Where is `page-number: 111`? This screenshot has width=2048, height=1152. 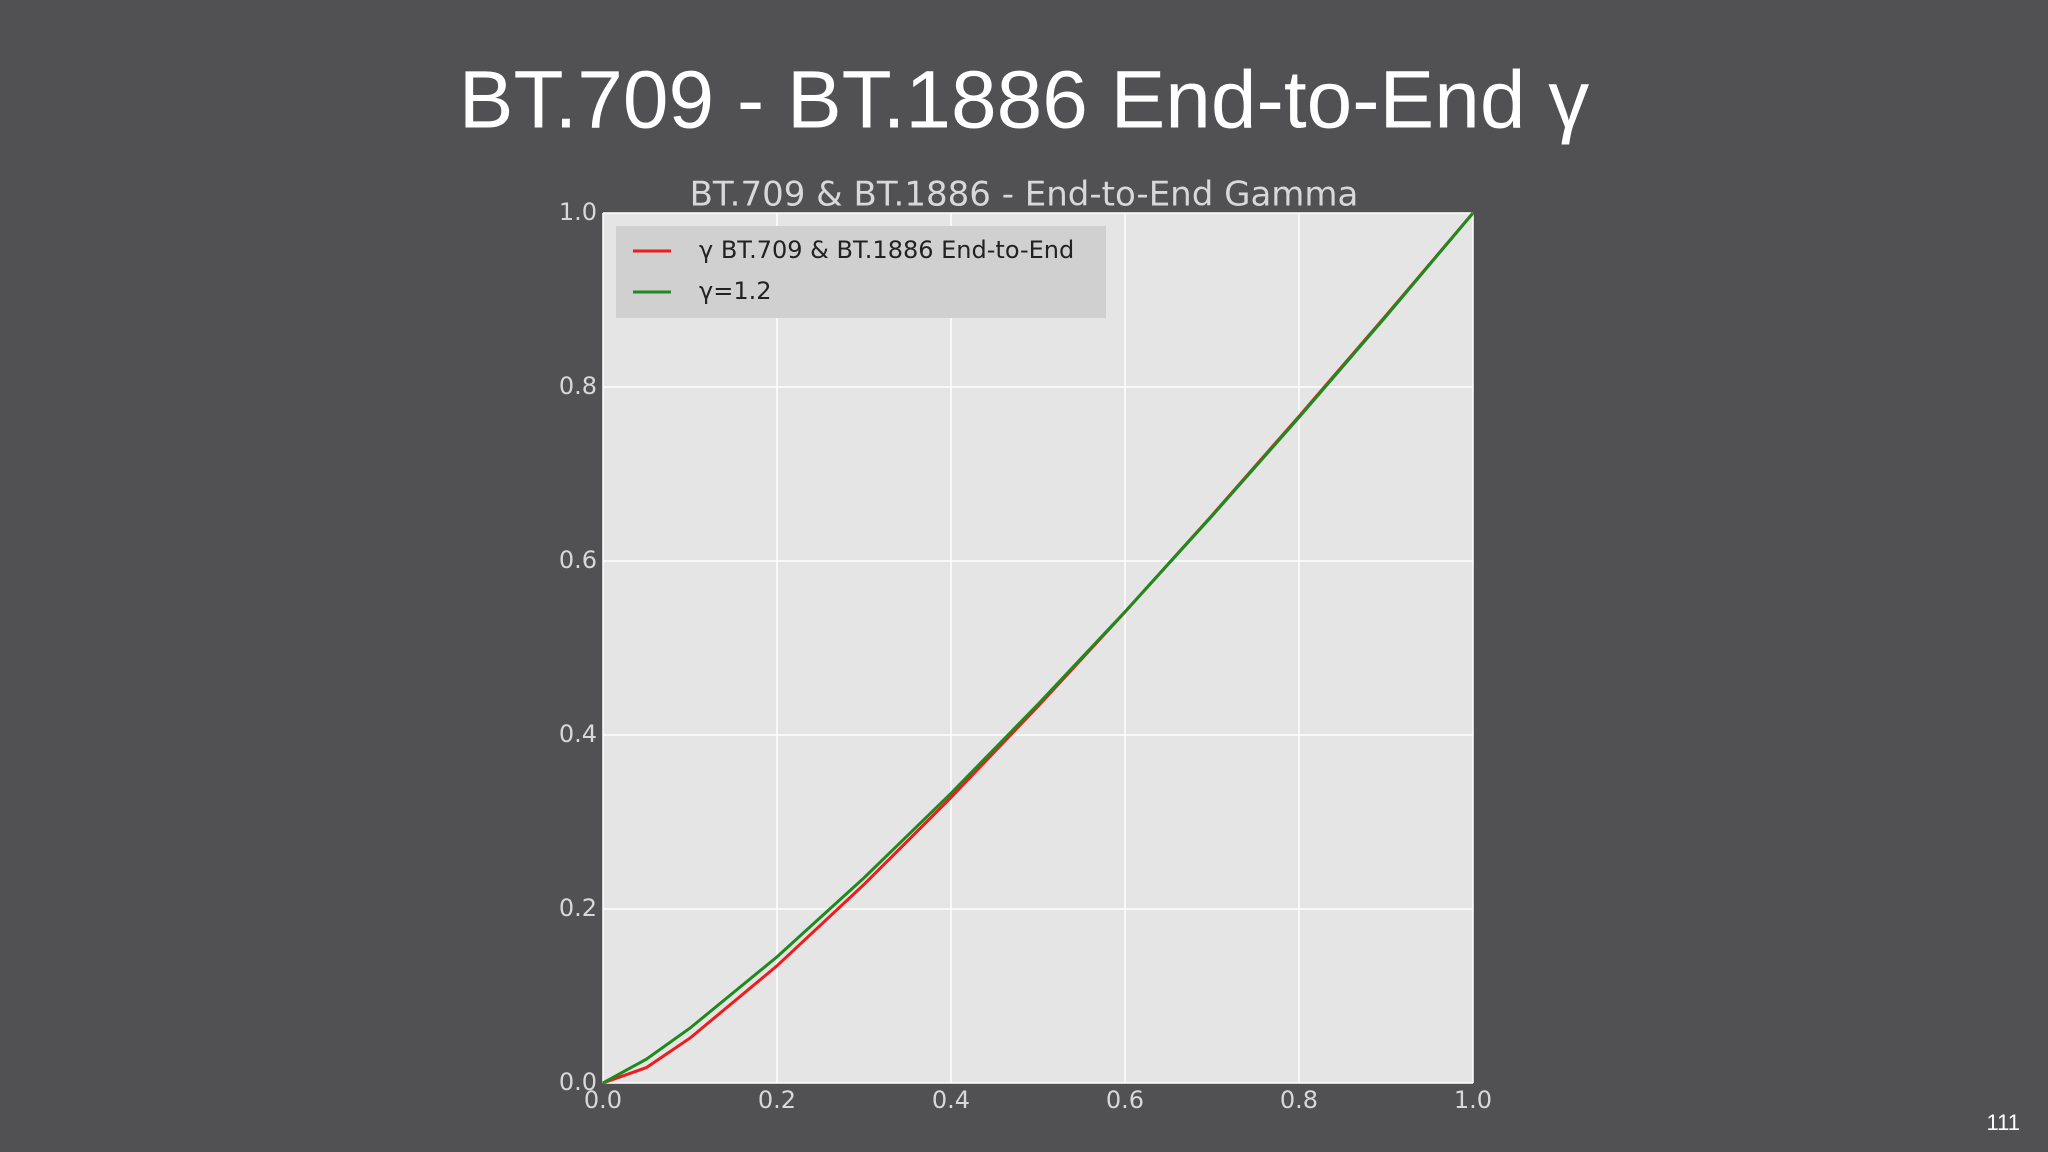
page-number: 111 is located at coordinates (2003, 1122).